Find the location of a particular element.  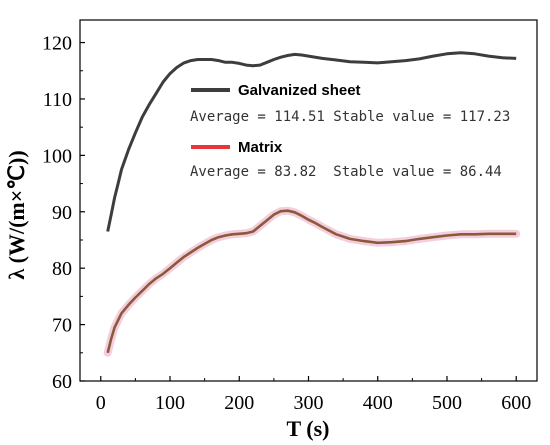

x-tick-label: 500 is located at coordinates (447, 403).